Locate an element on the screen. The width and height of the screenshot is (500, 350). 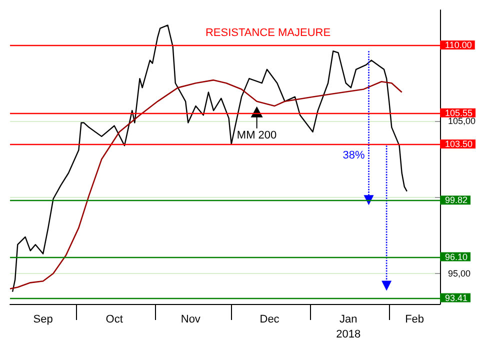
y-tick-label: 95,00 is located at coordinates (459, 273).